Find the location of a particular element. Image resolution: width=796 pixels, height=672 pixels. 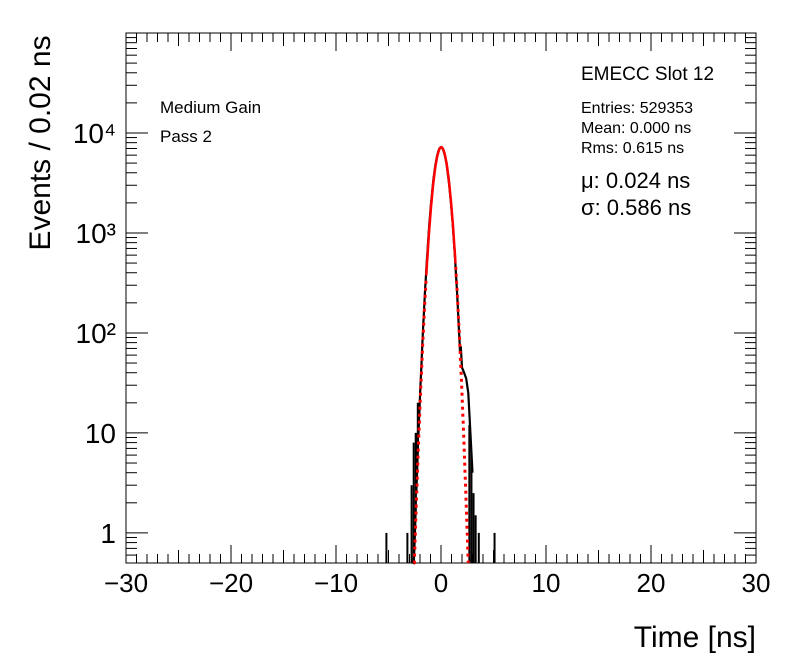

annotation-gain: Medium Gain is located at coordinates (210, 107).